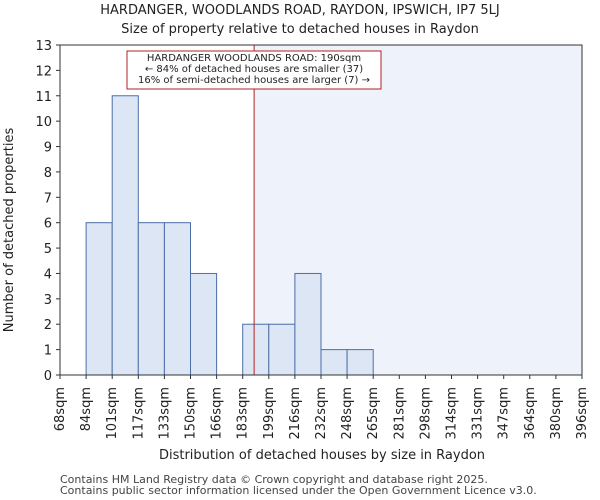 Image resolution: width=600 pixels, height=500 pixels. I want to click on y-tick-label: 1, so click(48, 351).